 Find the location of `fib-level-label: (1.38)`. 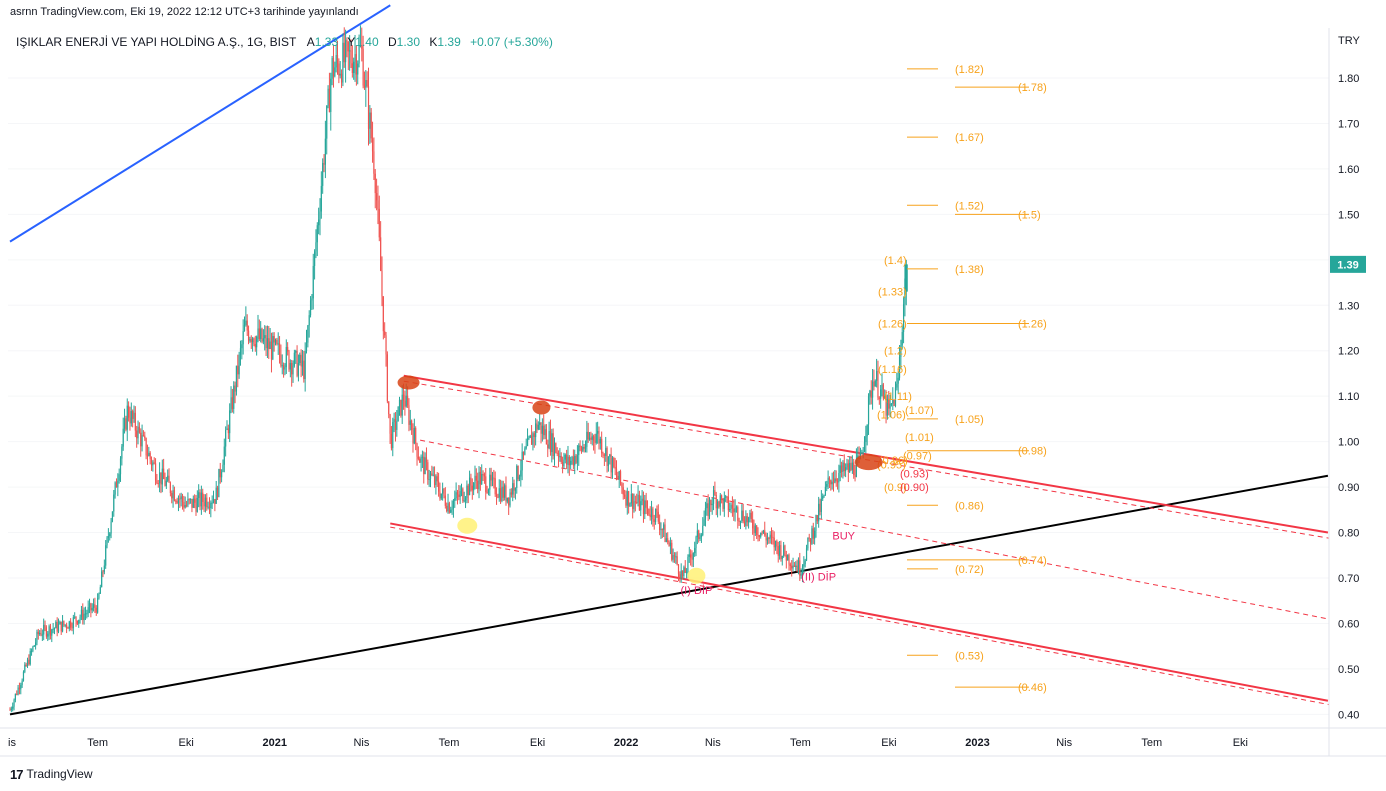

fib-level-label: (1.38) is located at coordinates (969, 270).